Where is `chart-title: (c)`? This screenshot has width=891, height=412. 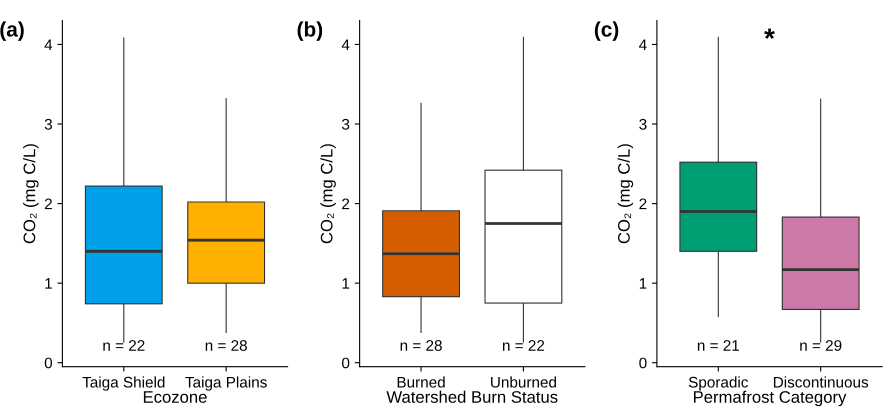
chart-title: (c) is located at coordinates (606, 31).